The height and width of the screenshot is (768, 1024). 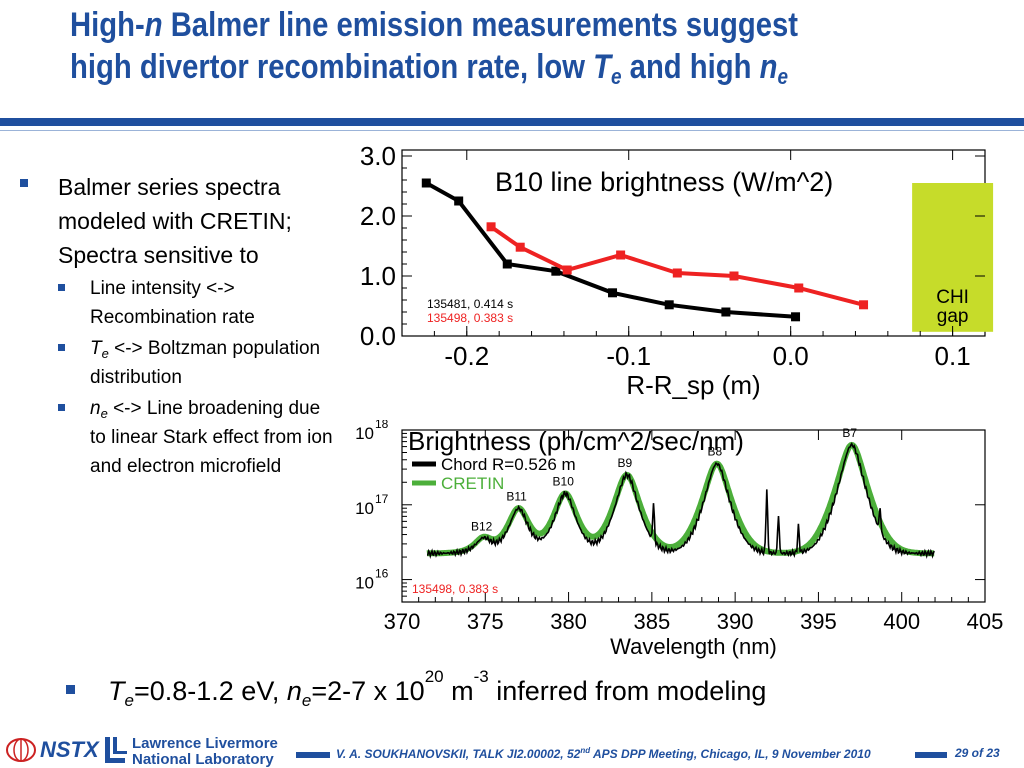 What do you see at coordinates (382, 499) in the screenshot?
I see `y-tick-exponent: 17` at bounding box center [382, 499].